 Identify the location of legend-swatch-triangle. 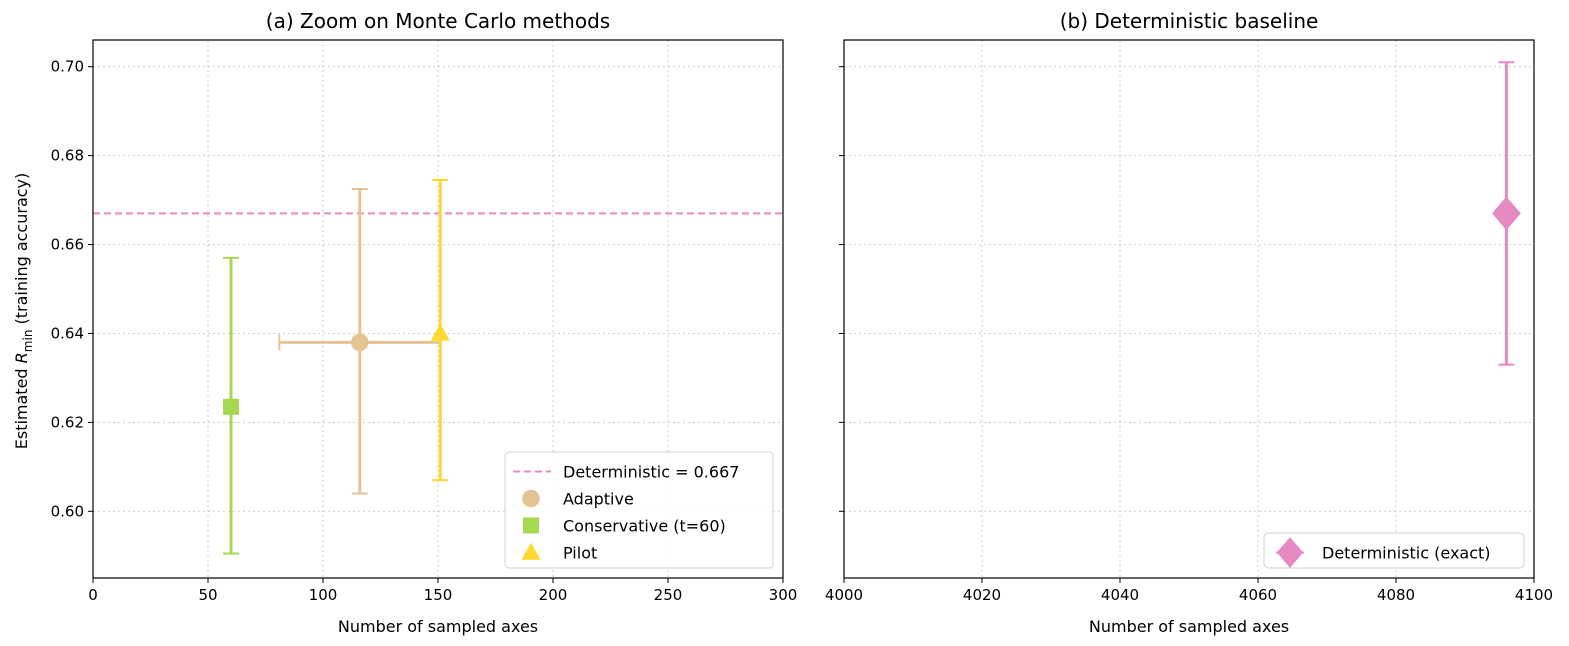
(531, 551).